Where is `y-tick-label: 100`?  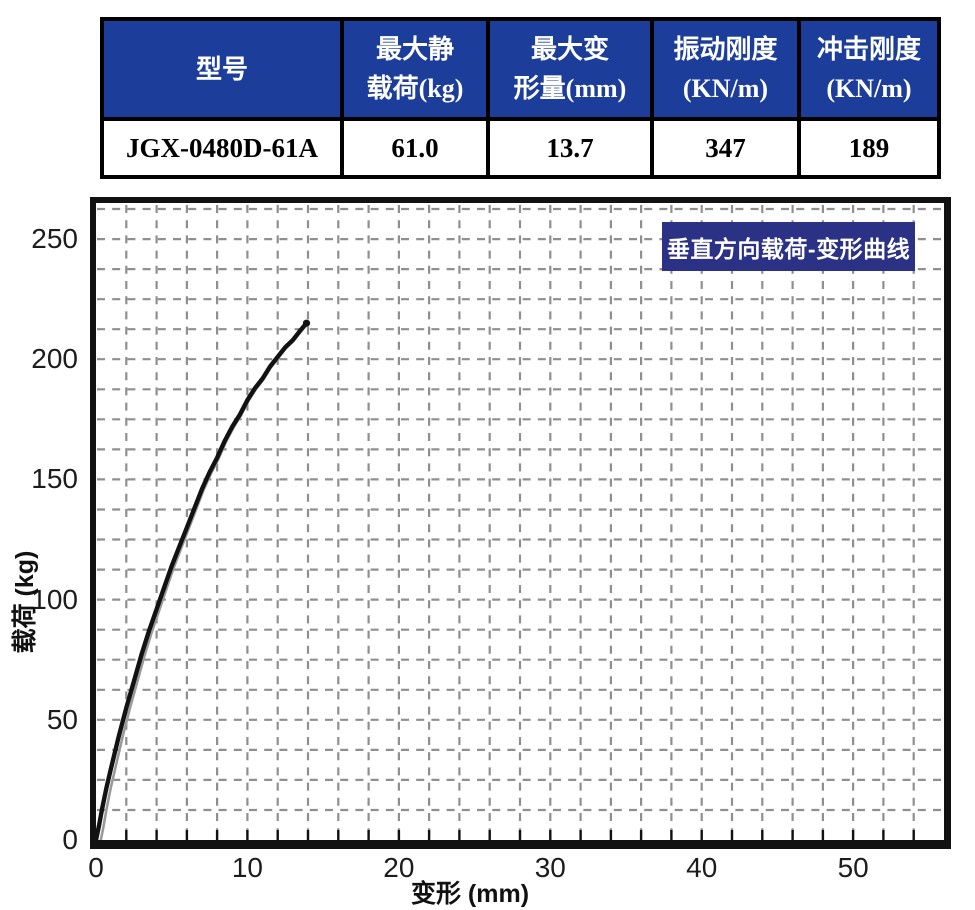 y-tick-label: 100 is located at coordinates (54, 599).